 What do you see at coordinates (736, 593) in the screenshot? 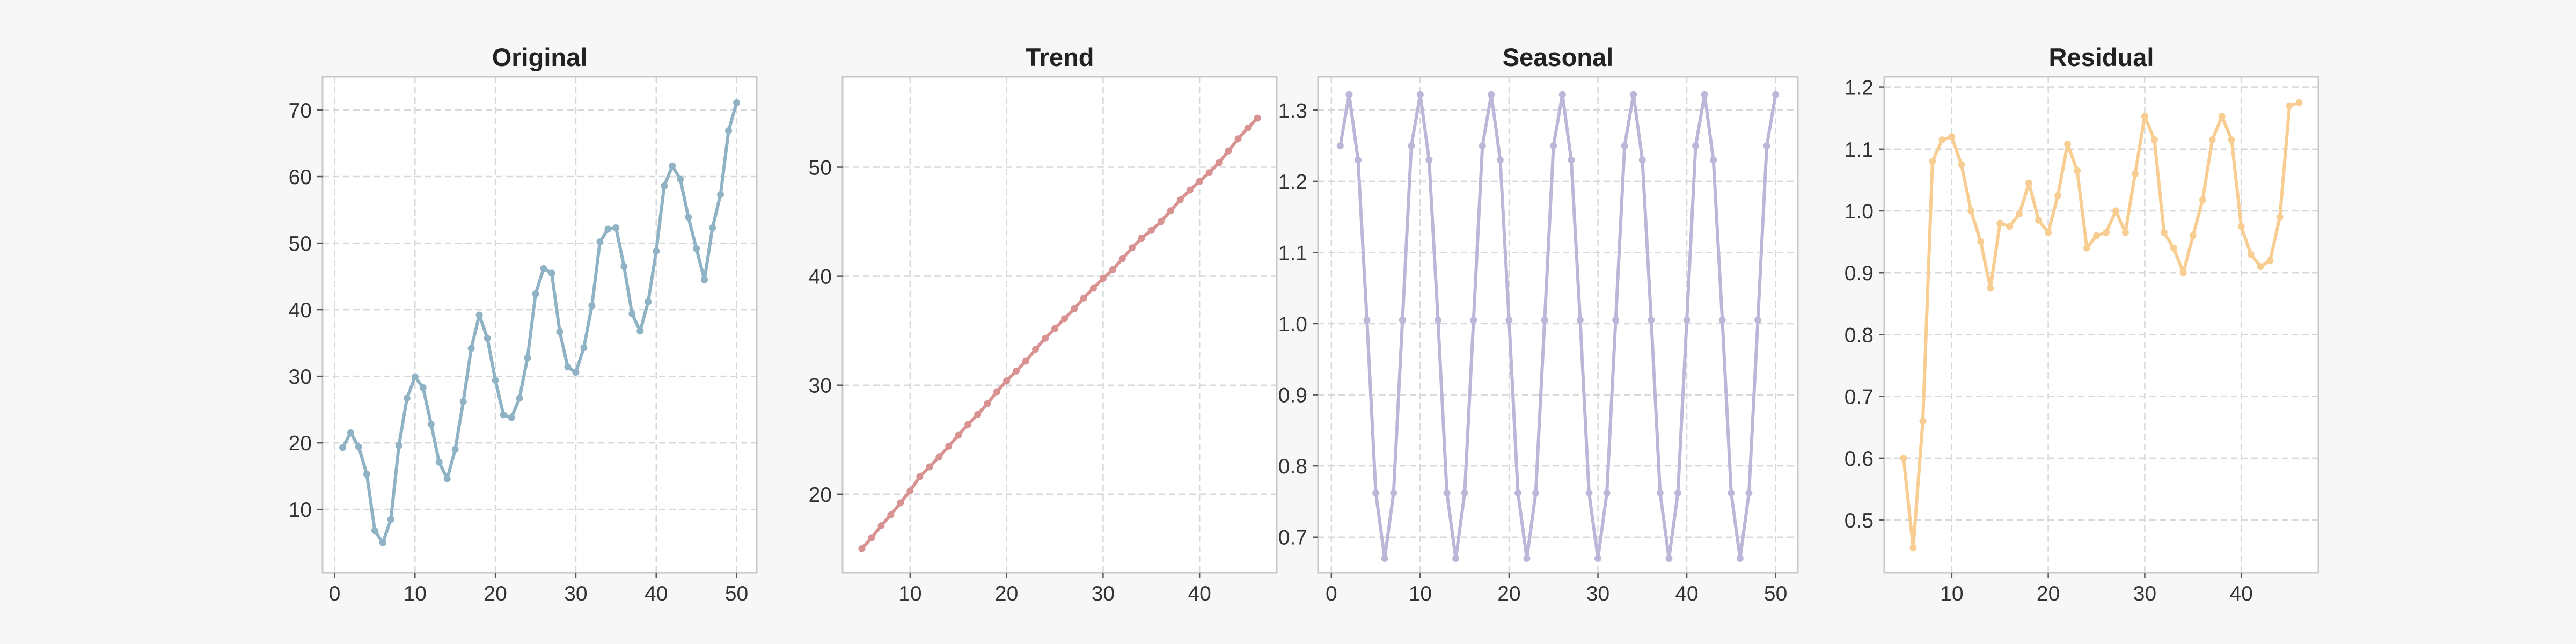
I see `original-x-tick-label: 50` at bounding box center [736, 593].